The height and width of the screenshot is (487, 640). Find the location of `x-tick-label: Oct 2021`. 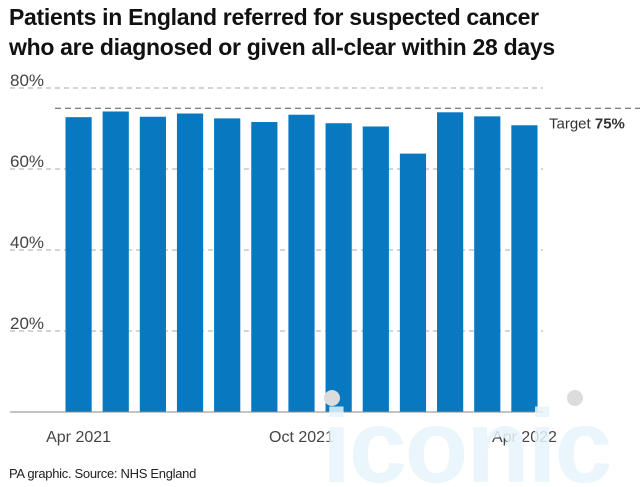

x-tick-label: Oct 2021 is located at coordinates (301, 437).